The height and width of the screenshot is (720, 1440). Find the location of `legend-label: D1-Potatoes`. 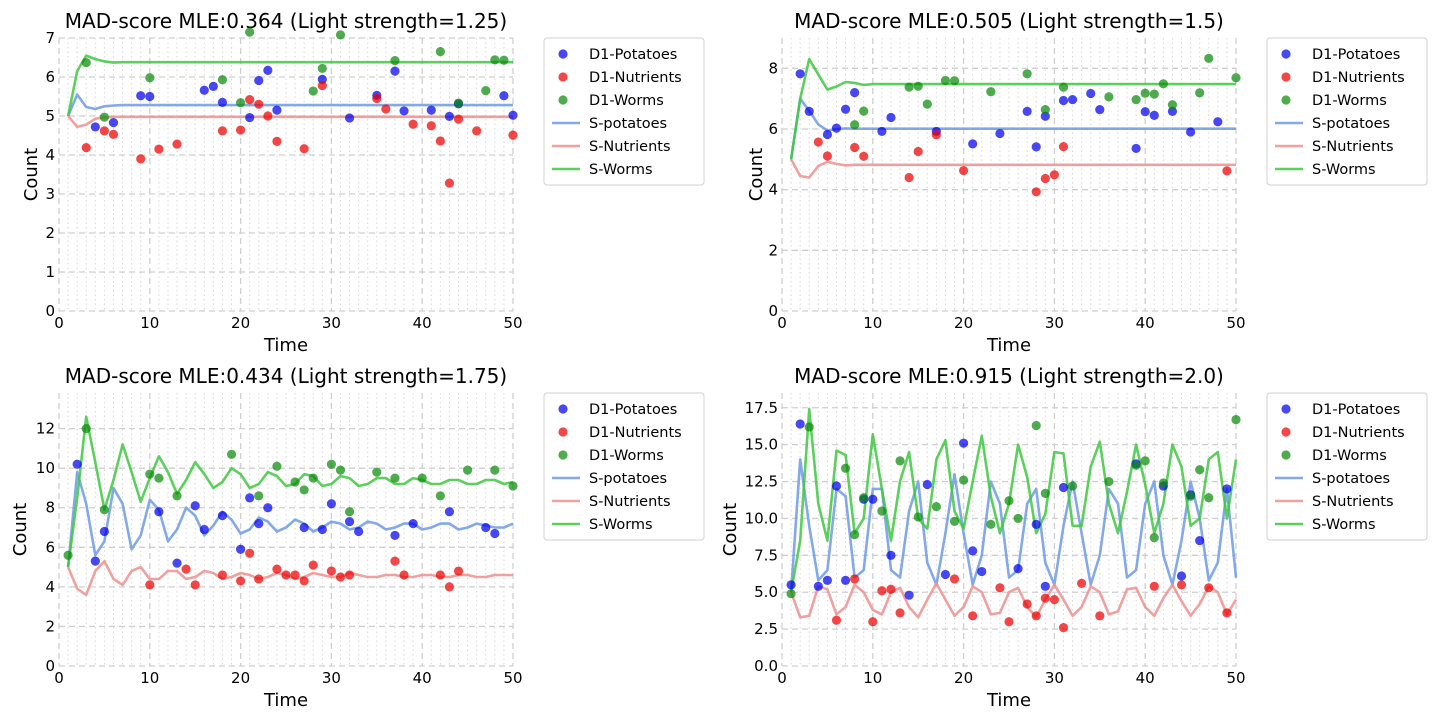

legend-label: D1-Potatoes is located at coordinates (1356, 55).